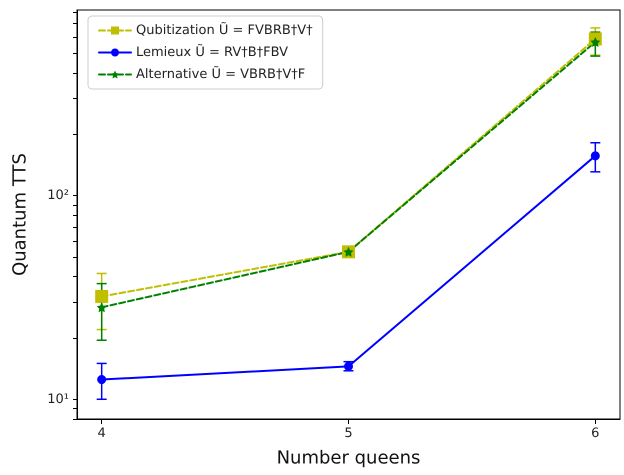 This screenshot has width=624, height=475. Describe the element at coordinates (212, 52) in the screenshot. I see `legend-label: Lemieux Ũ = RV†B†FBV` at that location.